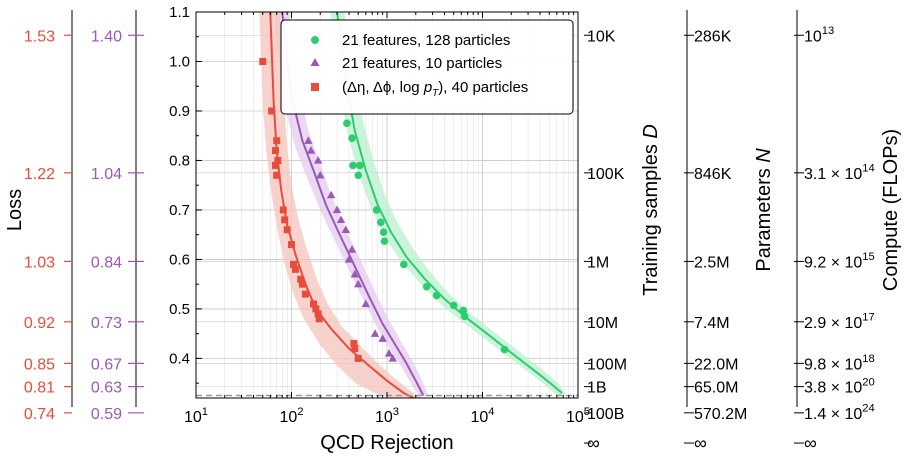 Image resolution: width=913 pixels, height=460 pixels. I want to click on y-tick-label: 1.0, so click(179, 61).